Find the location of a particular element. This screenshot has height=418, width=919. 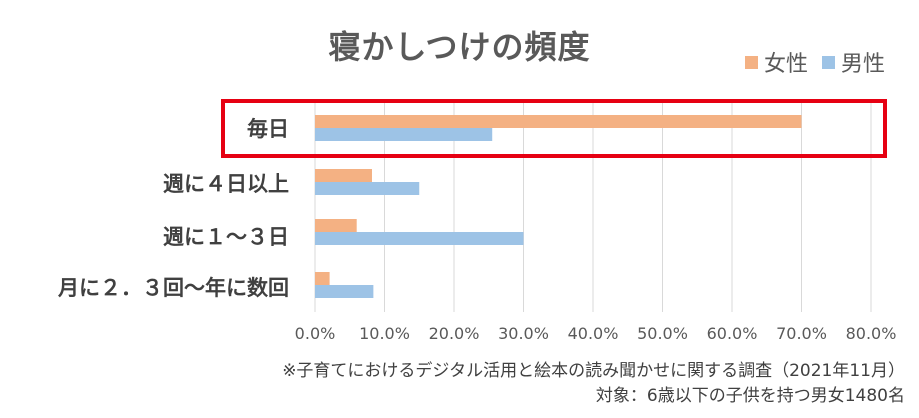

chart-title: 寝かしつけの頻度 is located at coordinates (459, 47).